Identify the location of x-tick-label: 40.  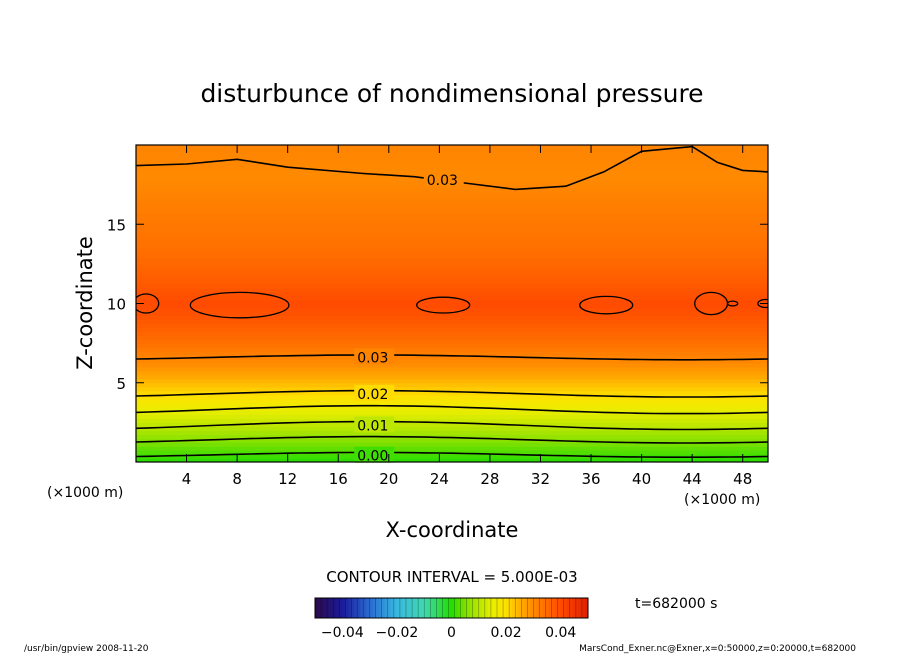
(641, 479).